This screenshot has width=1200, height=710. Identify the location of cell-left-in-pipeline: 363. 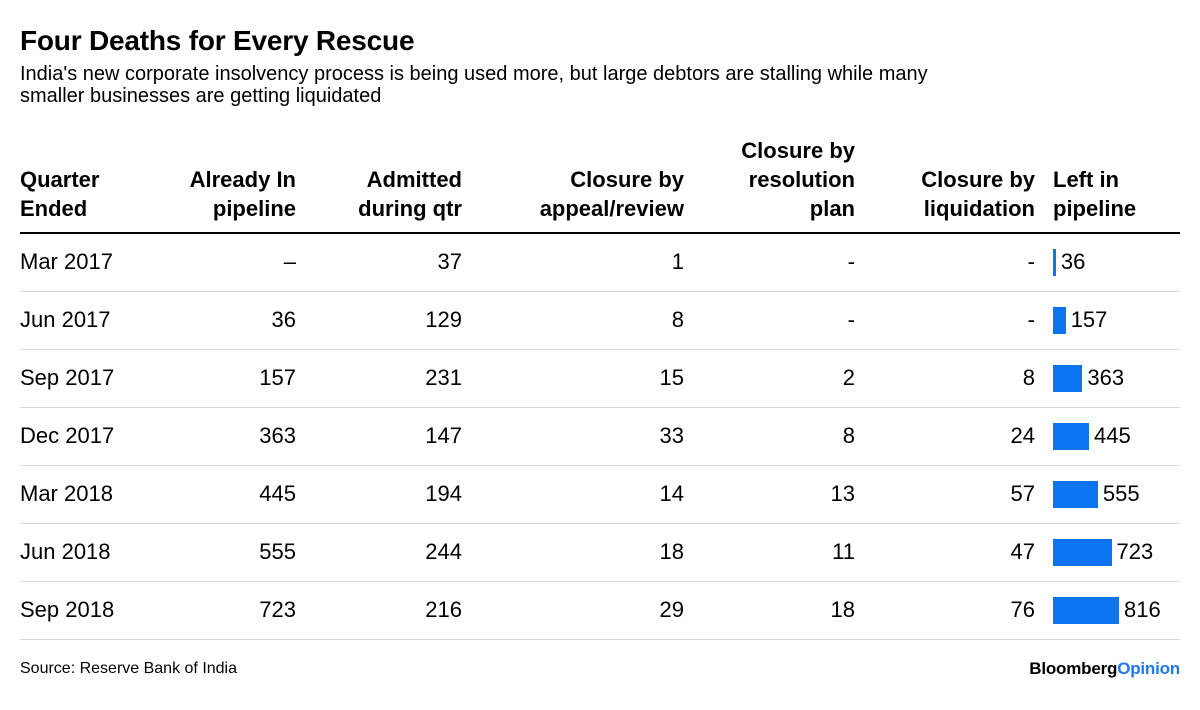
(1107, 378).